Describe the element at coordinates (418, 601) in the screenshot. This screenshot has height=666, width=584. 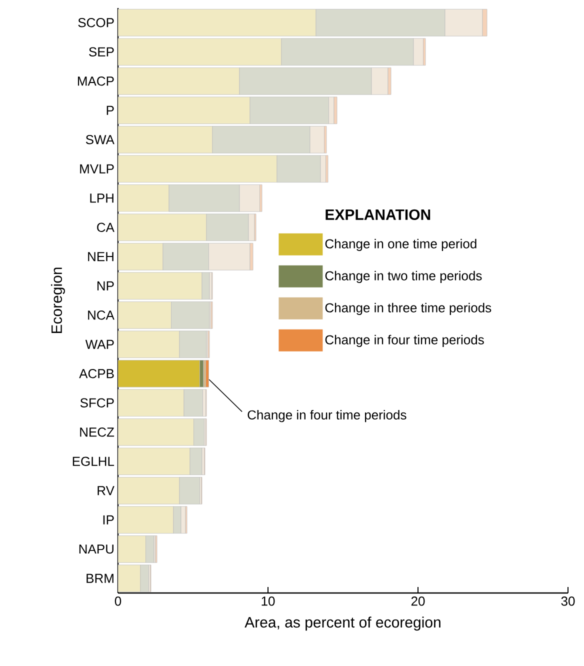
I see `x-tick-label: 20` at that location.